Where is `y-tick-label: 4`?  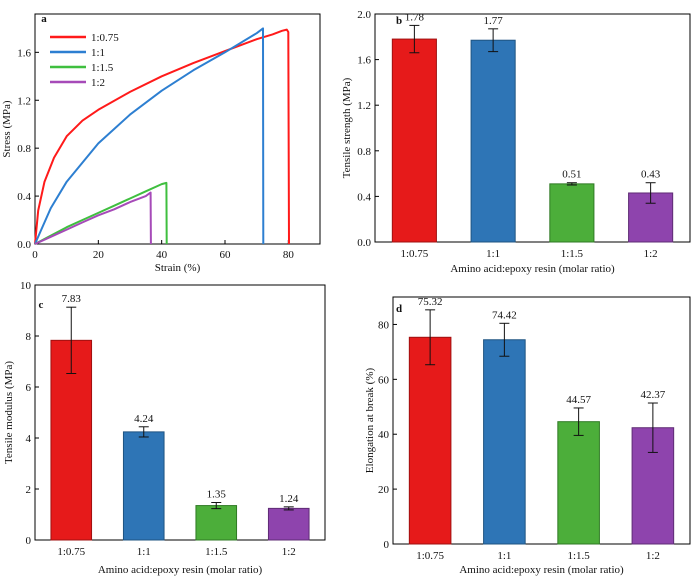 y-tick-label: 4 is located at coordinates (29, 439).